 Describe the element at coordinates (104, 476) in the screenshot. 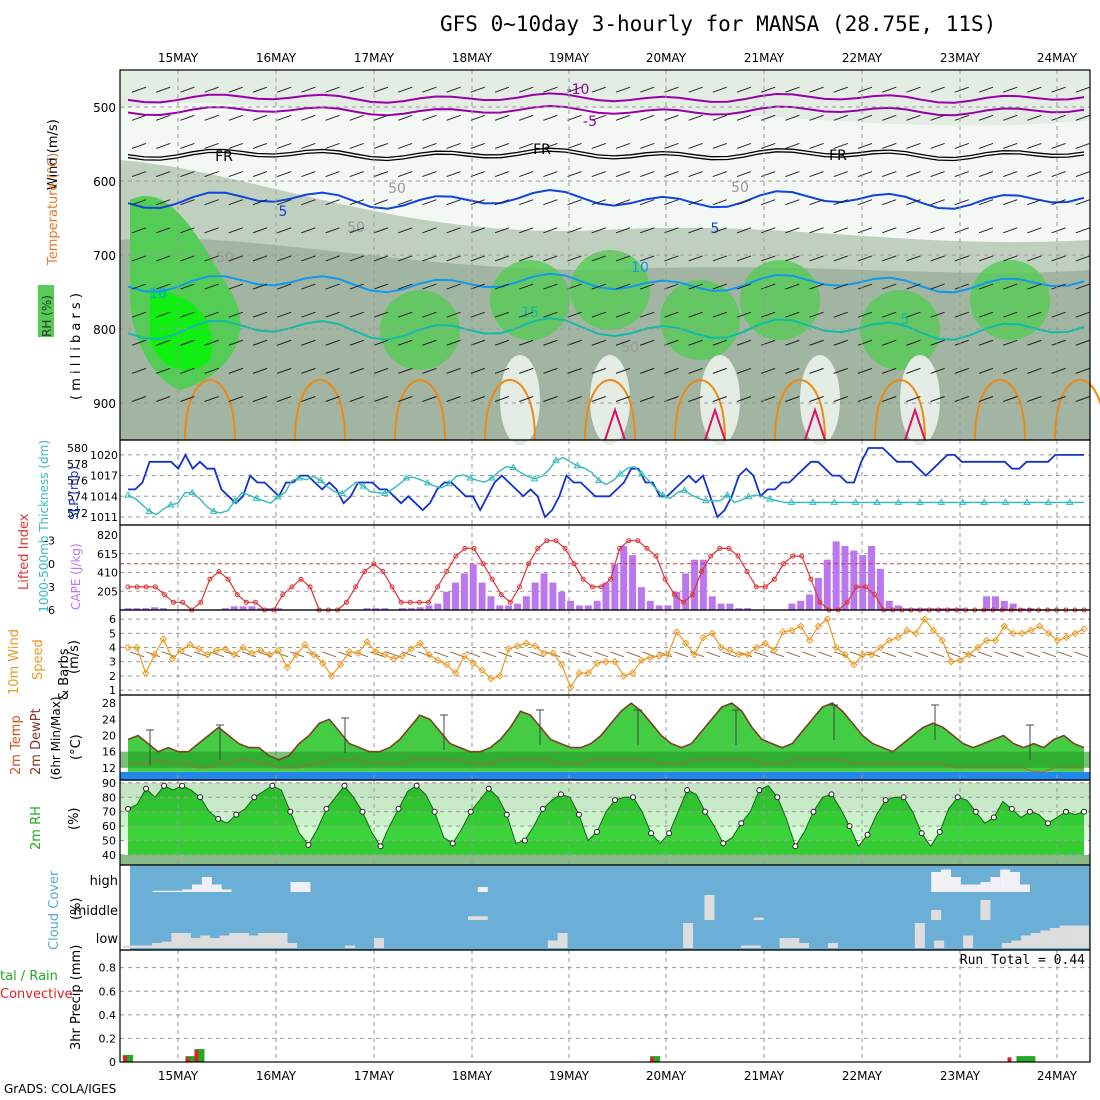

I see `y-tick-slp: 1017` at that location.